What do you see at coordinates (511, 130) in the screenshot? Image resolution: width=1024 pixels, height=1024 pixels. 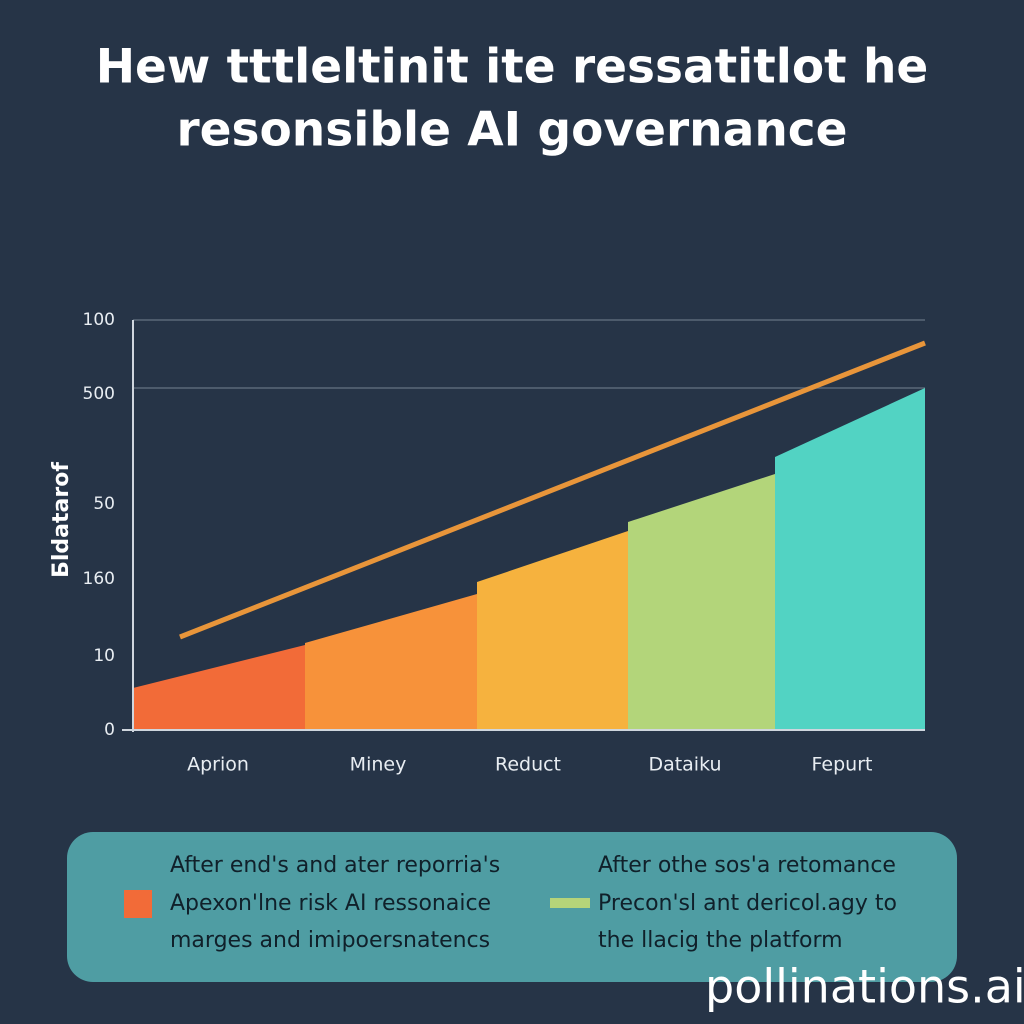 I see `title-line: resonsible AI governance` at bounding box center [511, 130].